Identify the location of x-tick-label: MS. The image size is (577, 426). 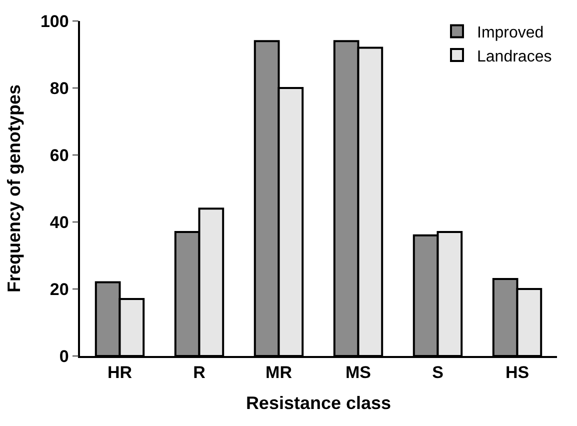
(358, 372).